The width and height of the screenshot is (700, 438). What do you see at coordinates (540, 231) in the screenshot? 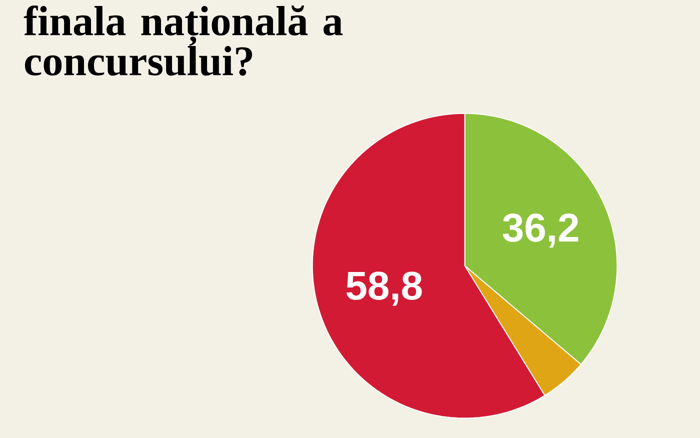
I see `data-label: 36,2` at bounding box center [540, 231].